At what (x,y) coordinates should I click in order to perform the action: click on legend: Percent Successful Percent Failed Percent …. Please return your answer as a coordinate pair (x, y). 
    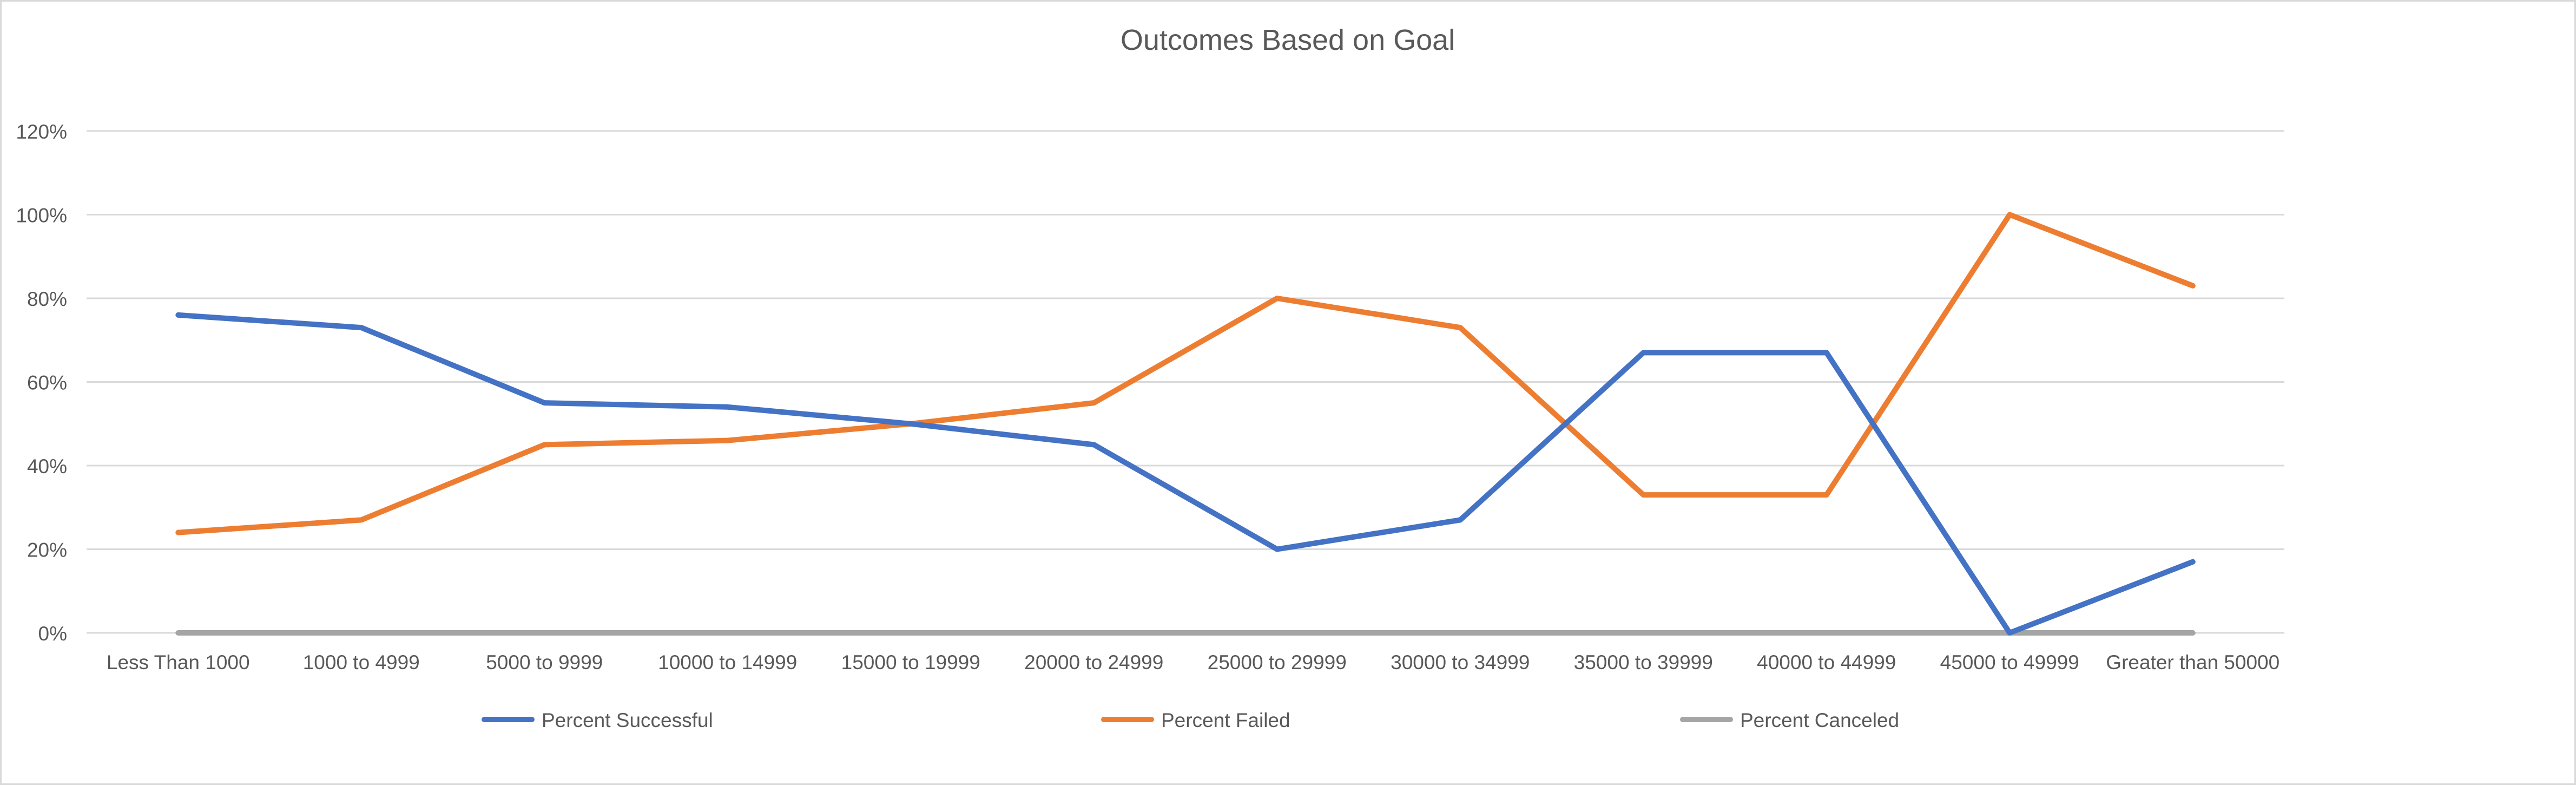
    Looking at the image, I should click on (1190, 720).